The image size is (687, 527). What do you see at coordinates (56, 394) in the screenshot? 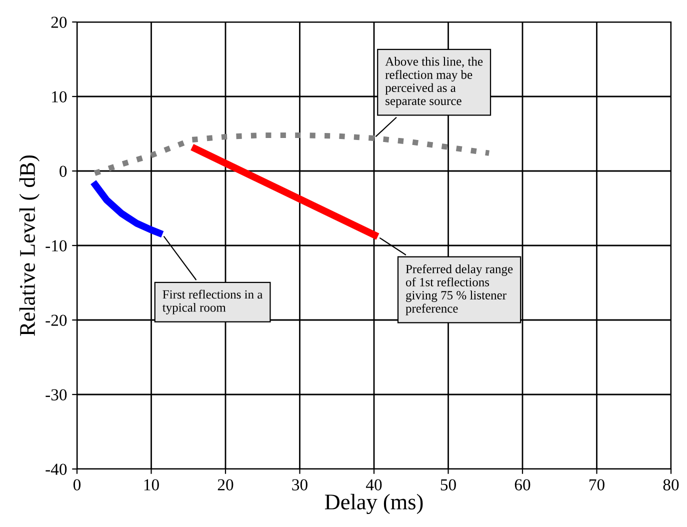
I see `y-tick-label: -30` at bounding box center [56, 394].